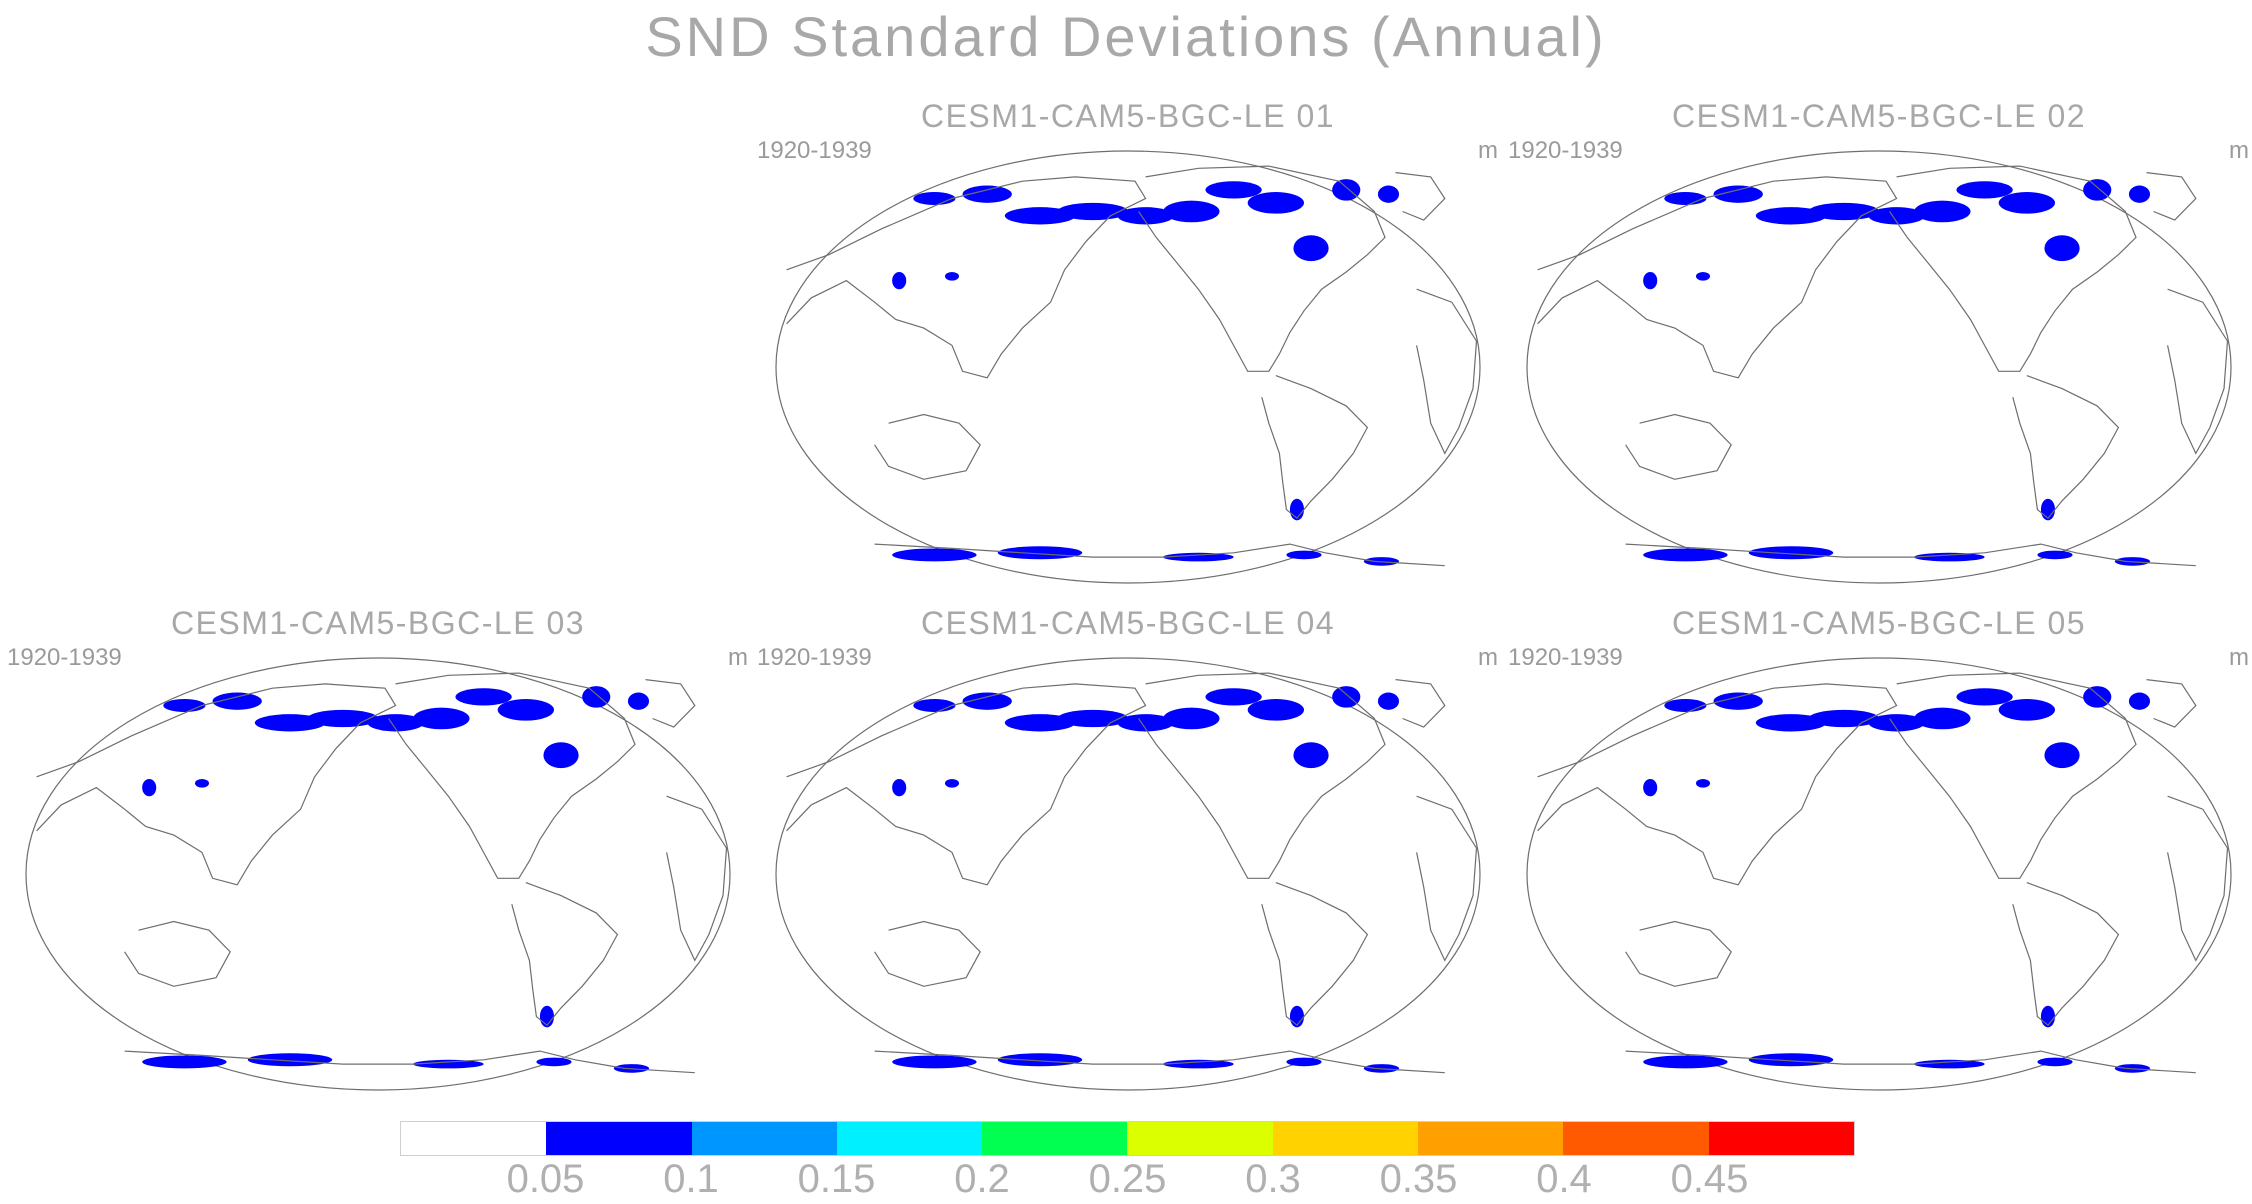 Image resolution: width=2252 pixels, height=1204 pixels. I want to click on colorbar-swatches, so click(1127, 1138).